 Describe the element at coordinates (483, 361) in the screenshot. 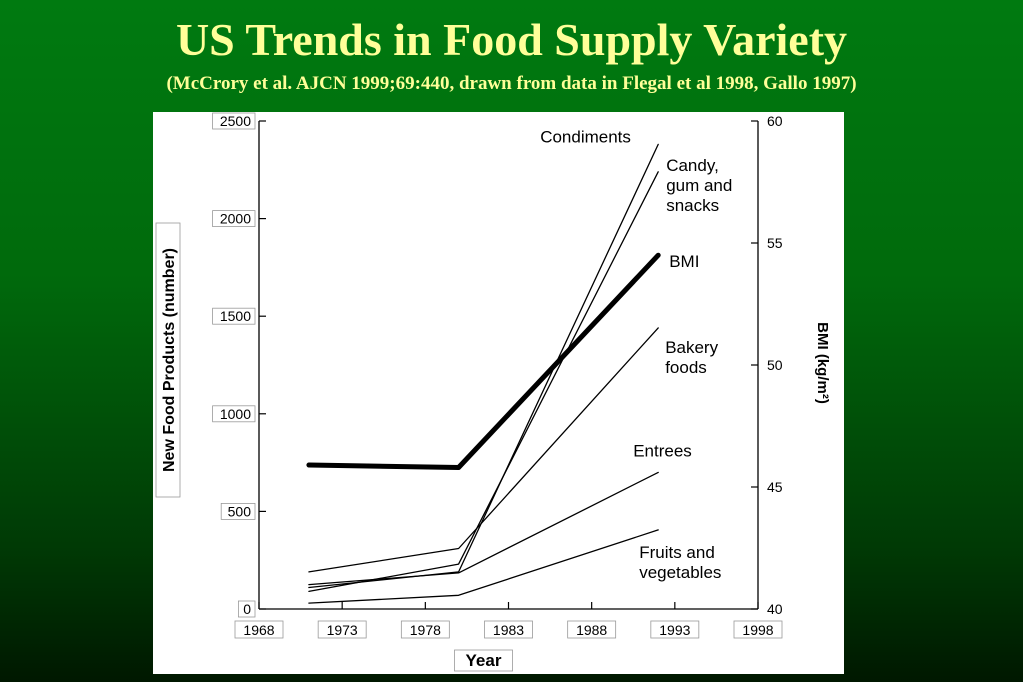

I see `series-line-bmi` at that location.